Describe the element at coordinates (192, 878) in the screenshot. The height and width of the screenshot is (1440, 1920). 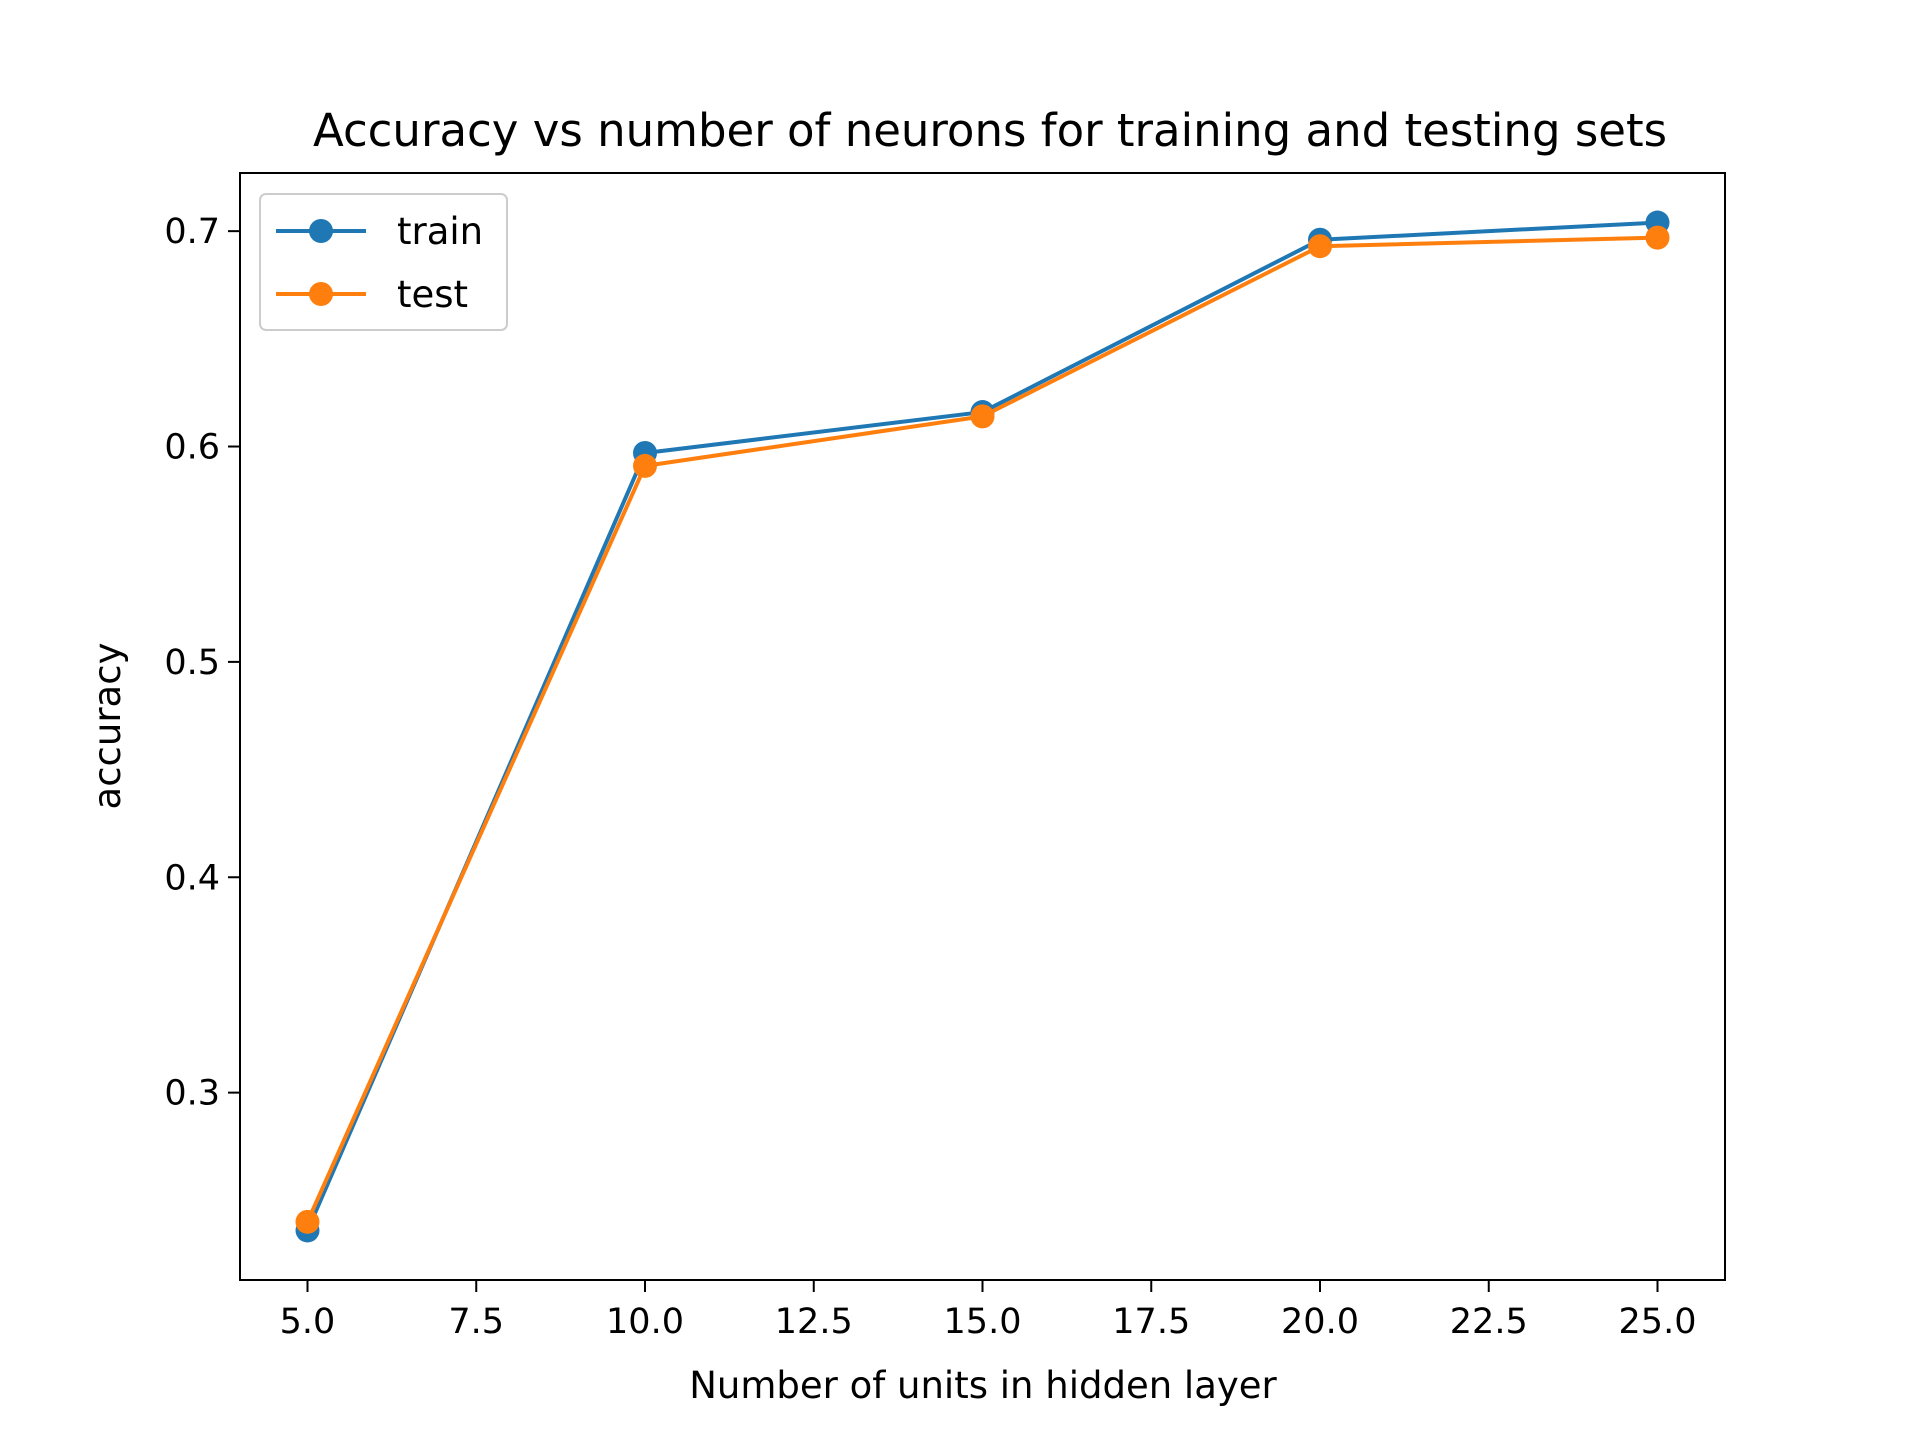
I see `y-tick-label: 0.4` at that location.